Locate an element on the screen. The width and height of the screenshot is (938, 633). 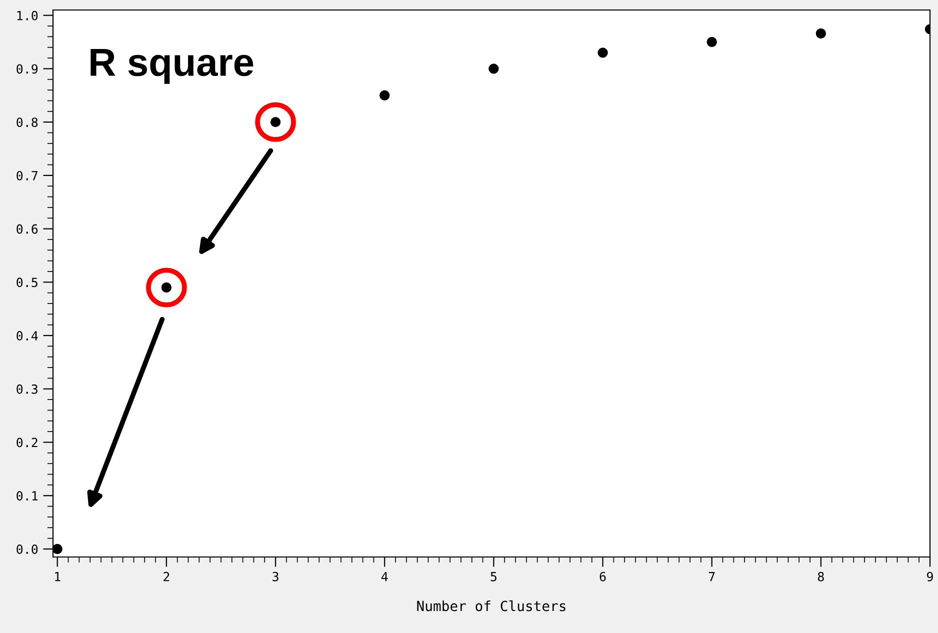
x-axis-title: Number of Clusters is located at coordinates (491, 606).